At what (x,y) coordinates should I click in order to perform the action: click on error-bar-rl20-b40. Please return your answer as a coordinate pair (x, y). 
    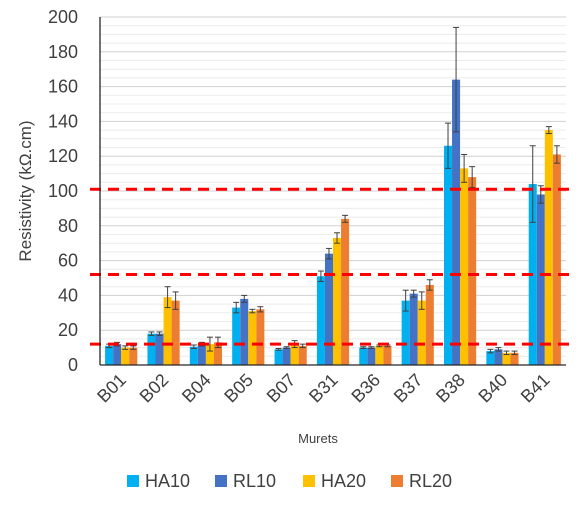
    Looking at the image, I should click on (514, 353).